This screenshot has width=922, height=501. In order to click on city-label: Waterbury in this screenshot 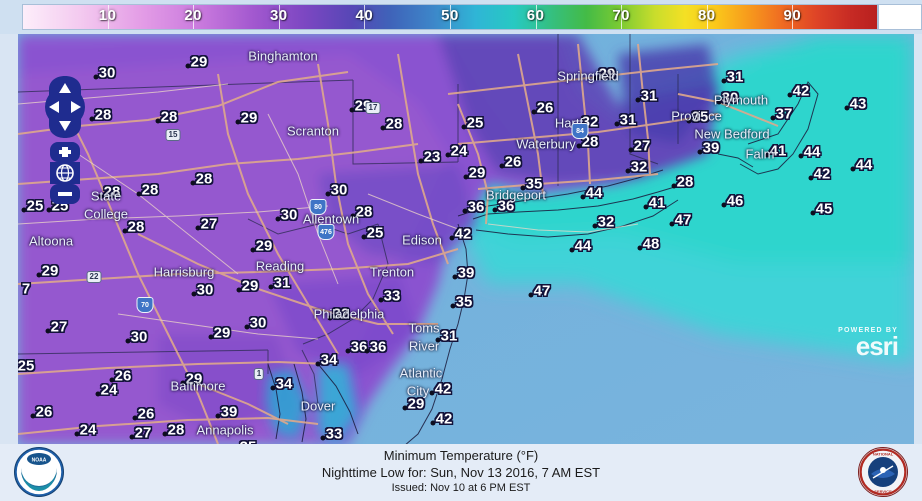, I will do `click(546, 144)`.